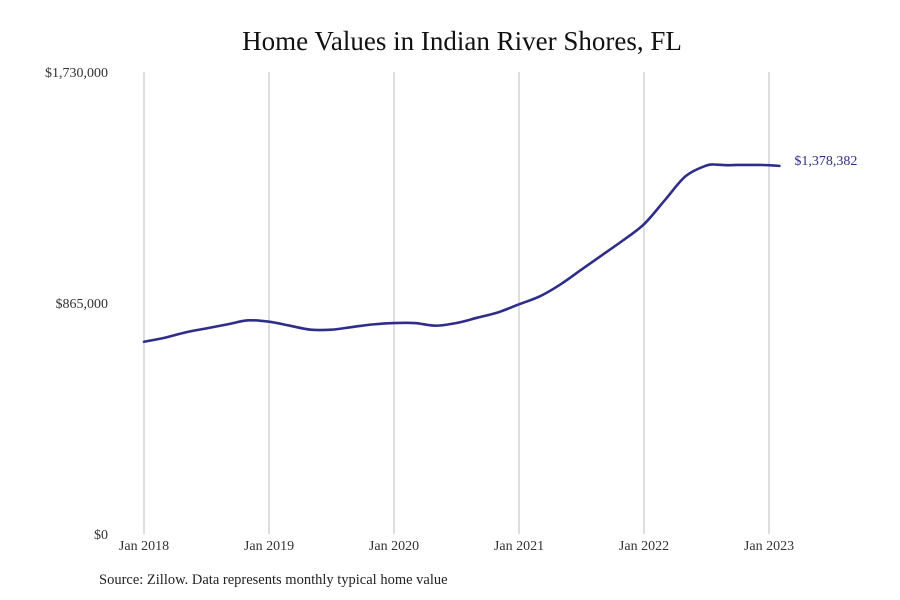 Image resolution: width=900 pixels, height=600 pixels. I want to click on x-tick-label: Jan 2019, so click(269, 546).